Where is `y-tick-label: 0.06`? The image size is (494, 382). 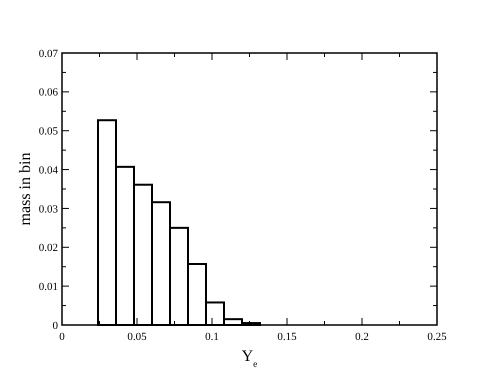
y-tick-label: 0.06 is located at coordinates (48, 92).